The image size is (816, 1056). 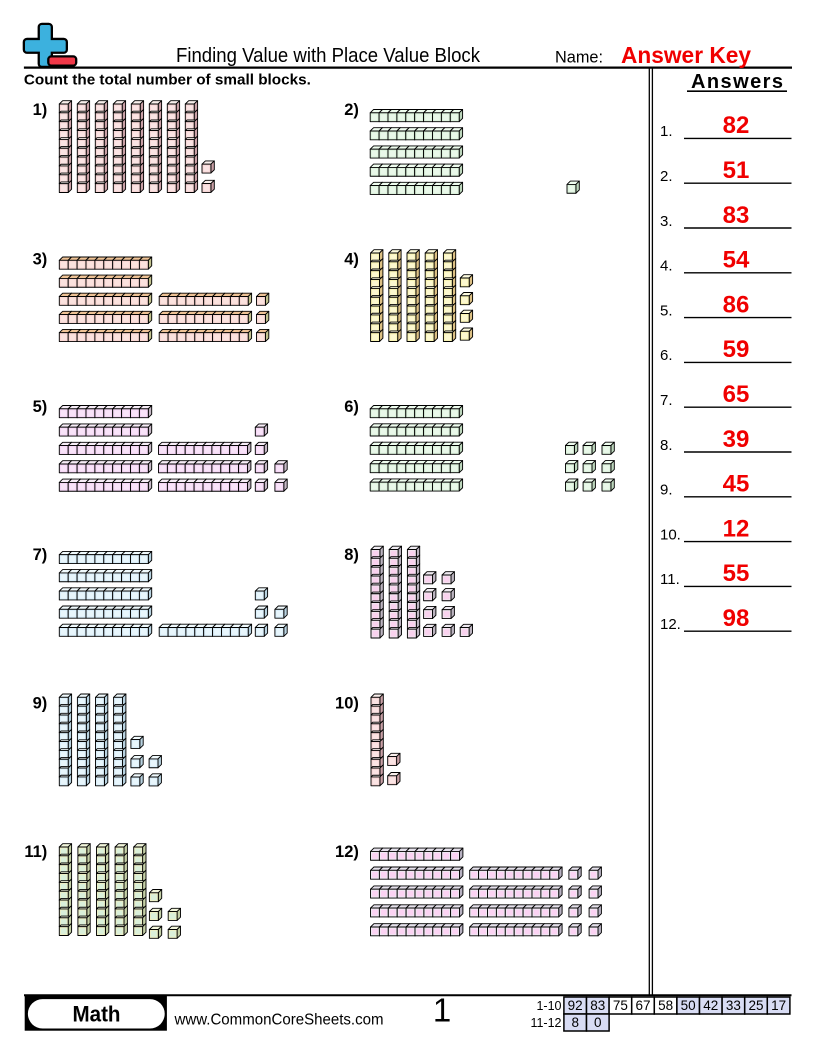 What do you see at coordinates (351, 555) in the screenshot?
I see `svg-text: 8)` at bounding box center [351, 555].